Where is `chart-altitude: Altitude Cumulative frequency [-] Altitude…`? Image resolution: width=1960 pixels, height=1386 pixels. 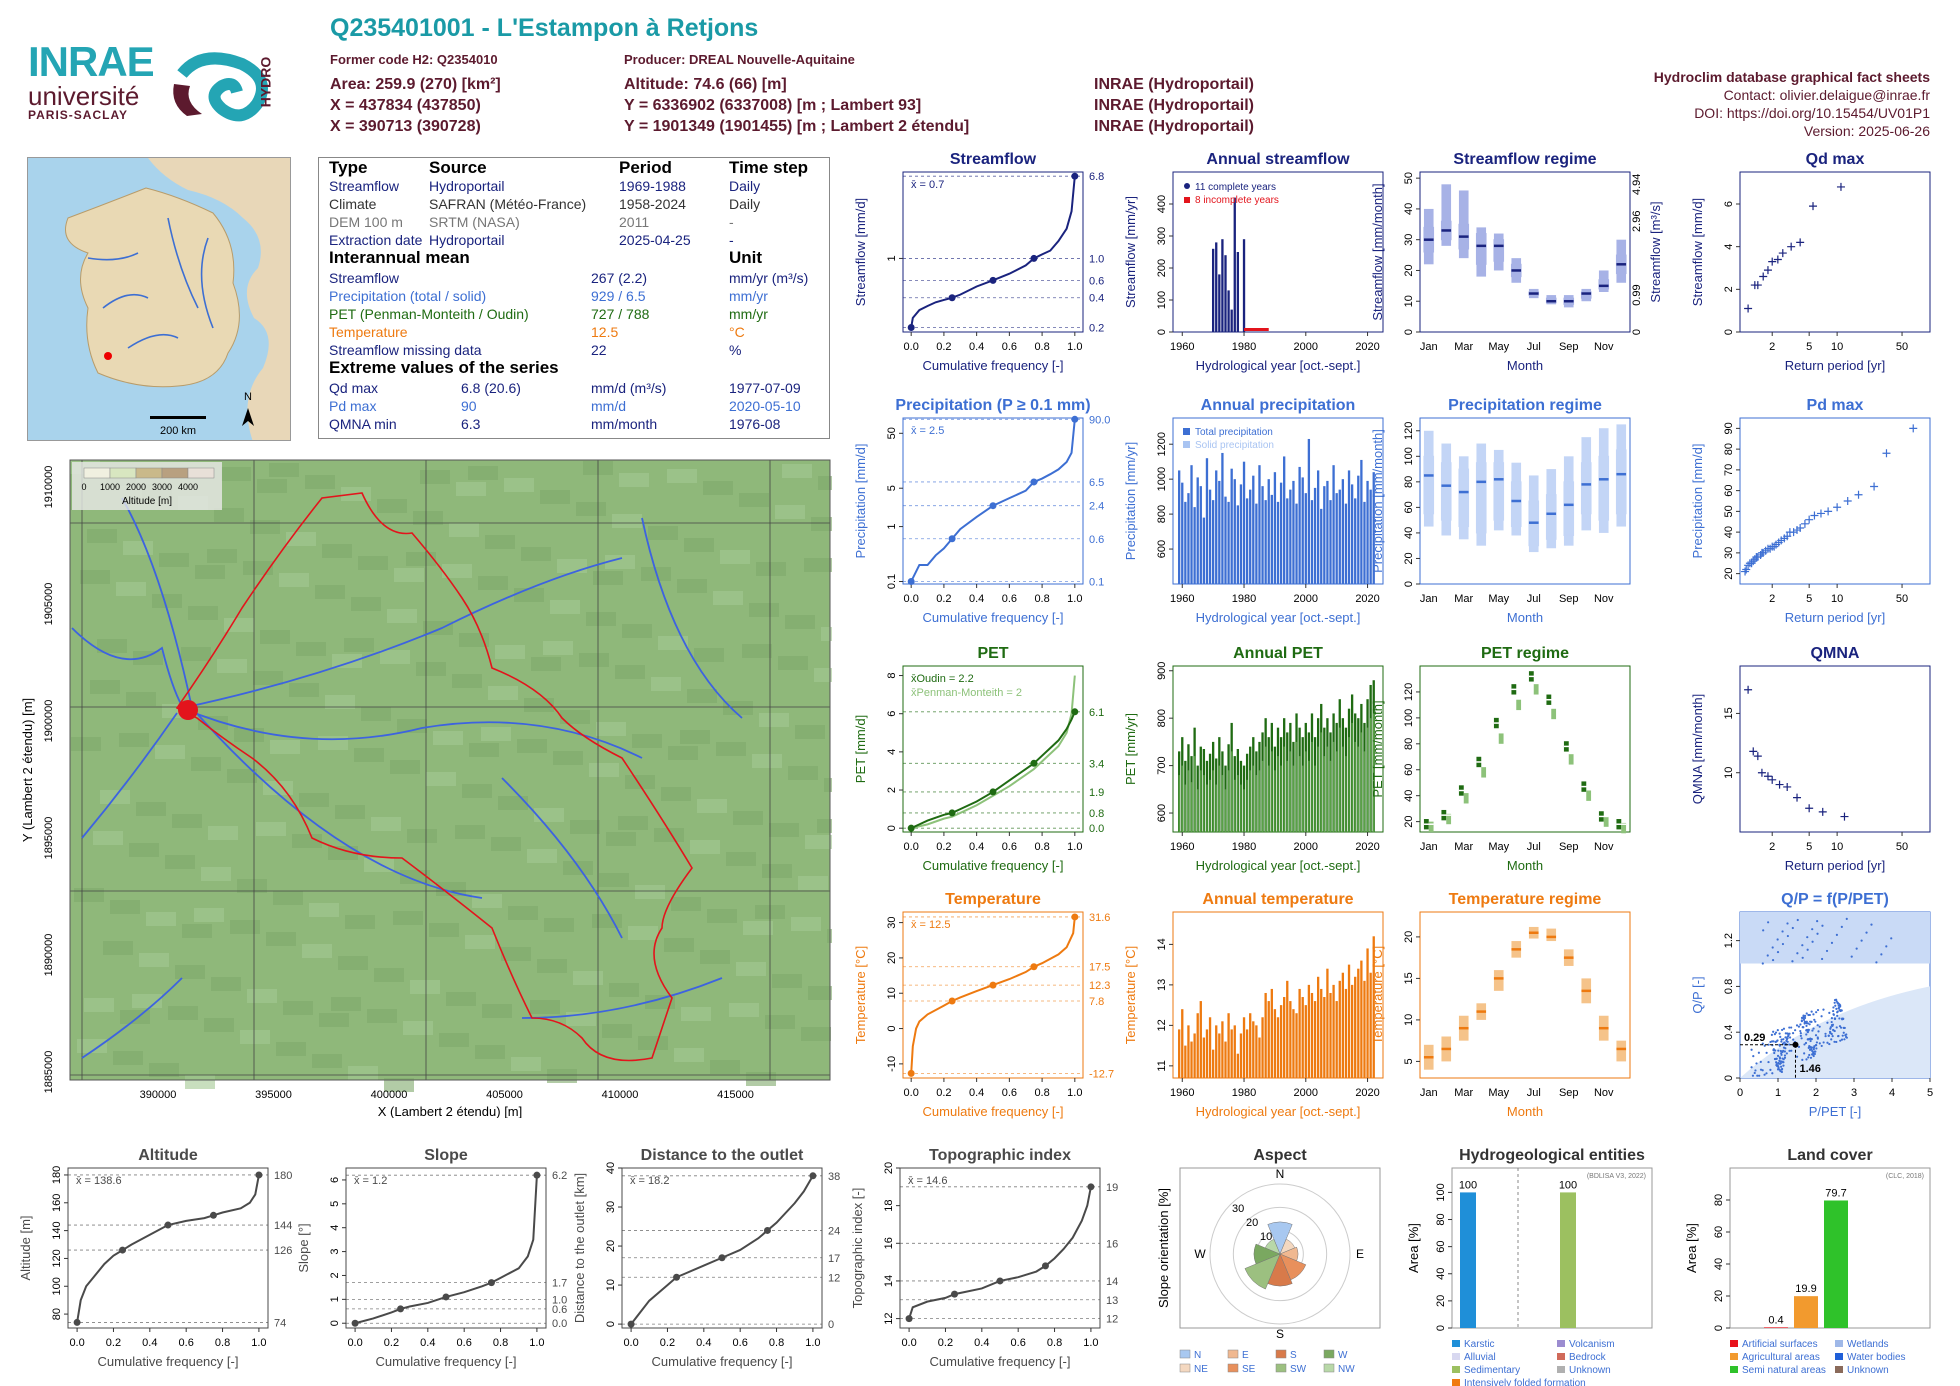
chart-altitude: Altitude Cumulative frequency [-] Altitude… is located at coordinates (155, 1258).